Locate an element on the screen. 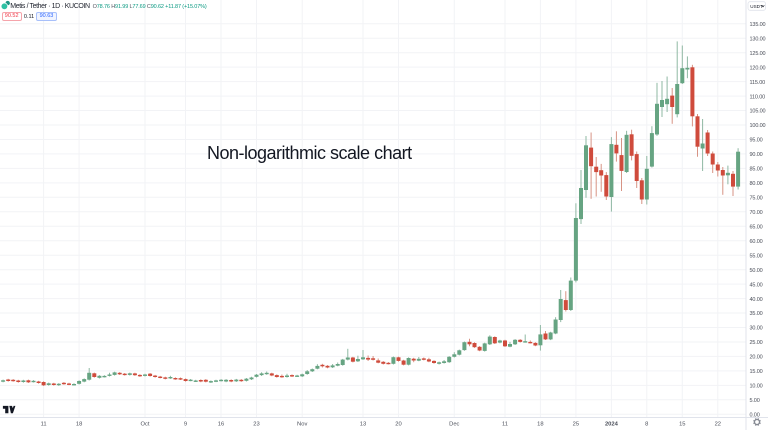 Image resolution: width=768 pixels, height=430 pixels. svg-text: 23 is located at coordinates (256, 425).